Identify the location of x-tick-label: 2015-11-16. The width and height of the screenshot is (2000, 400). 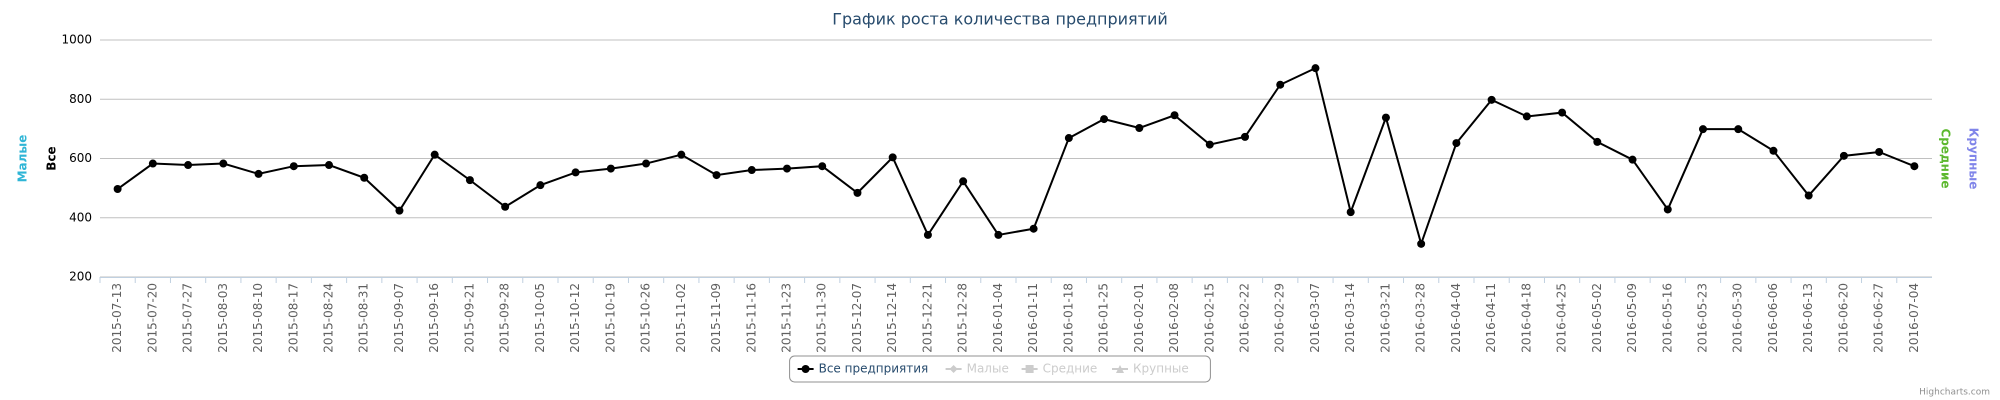
(751, 318).